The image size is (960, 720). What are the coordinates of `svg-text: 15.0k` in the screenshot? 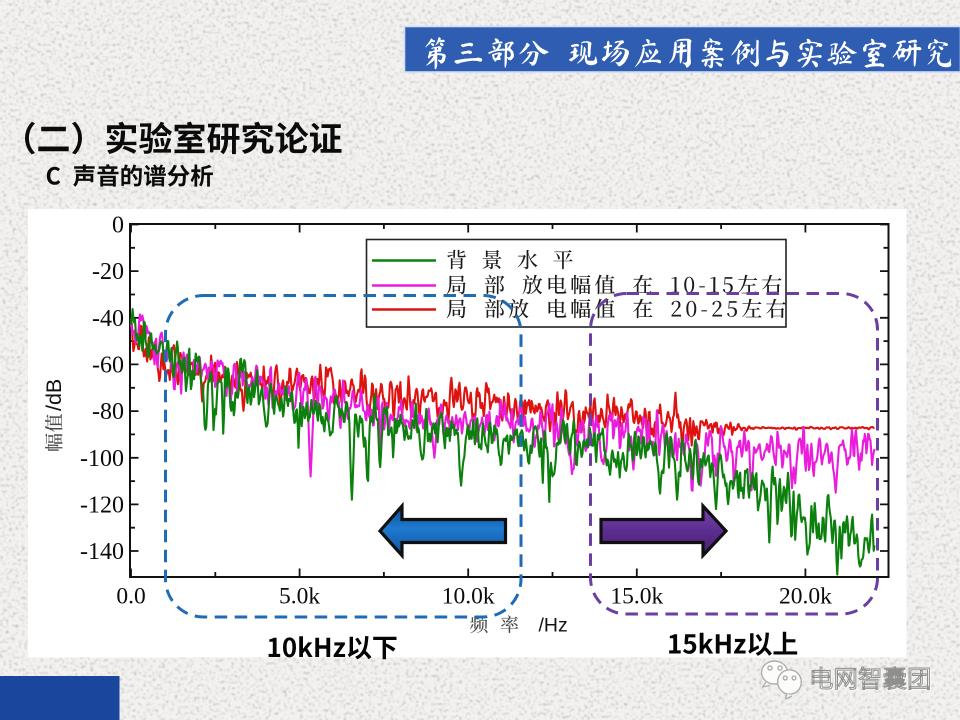 It's located at (636, 597).